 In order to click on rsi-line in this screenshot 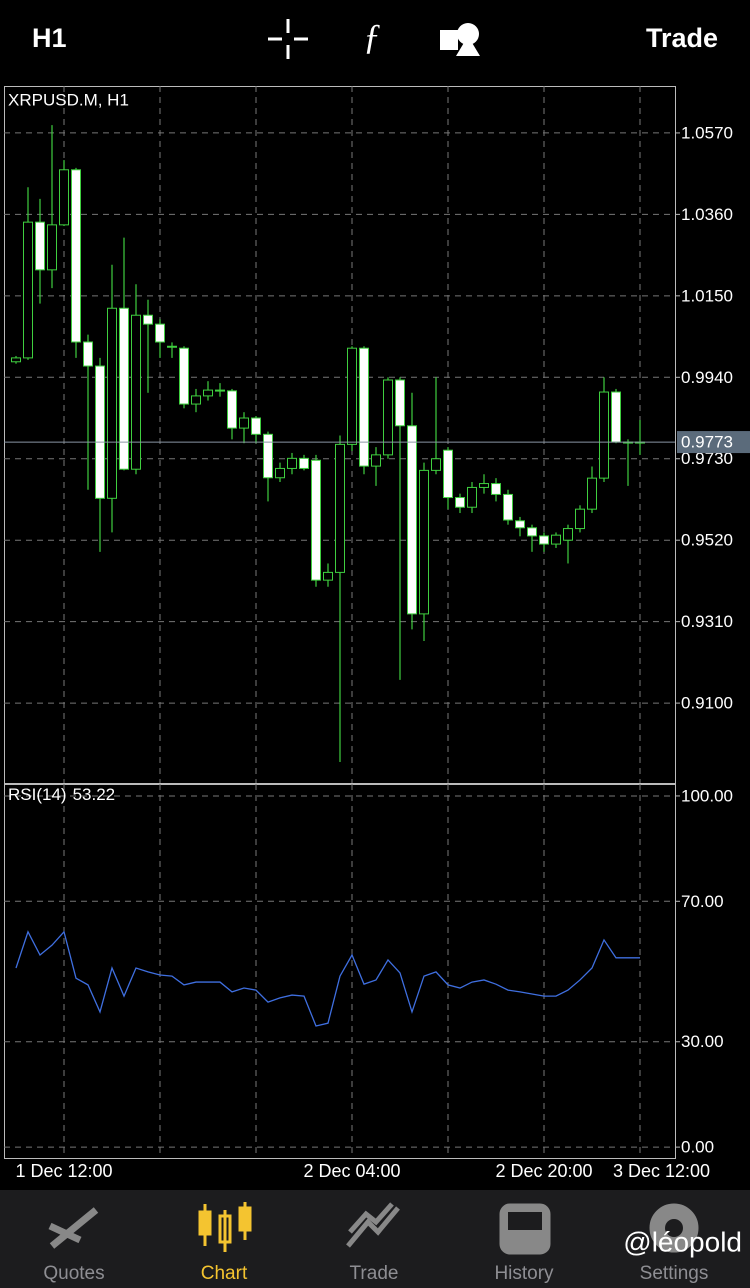, I will do `click(327, 978)`.